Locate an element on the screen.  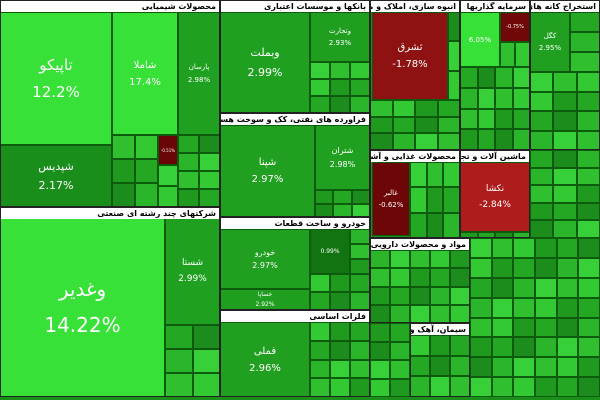
stock-name: شپدیس is located at coordinates (56, 166).